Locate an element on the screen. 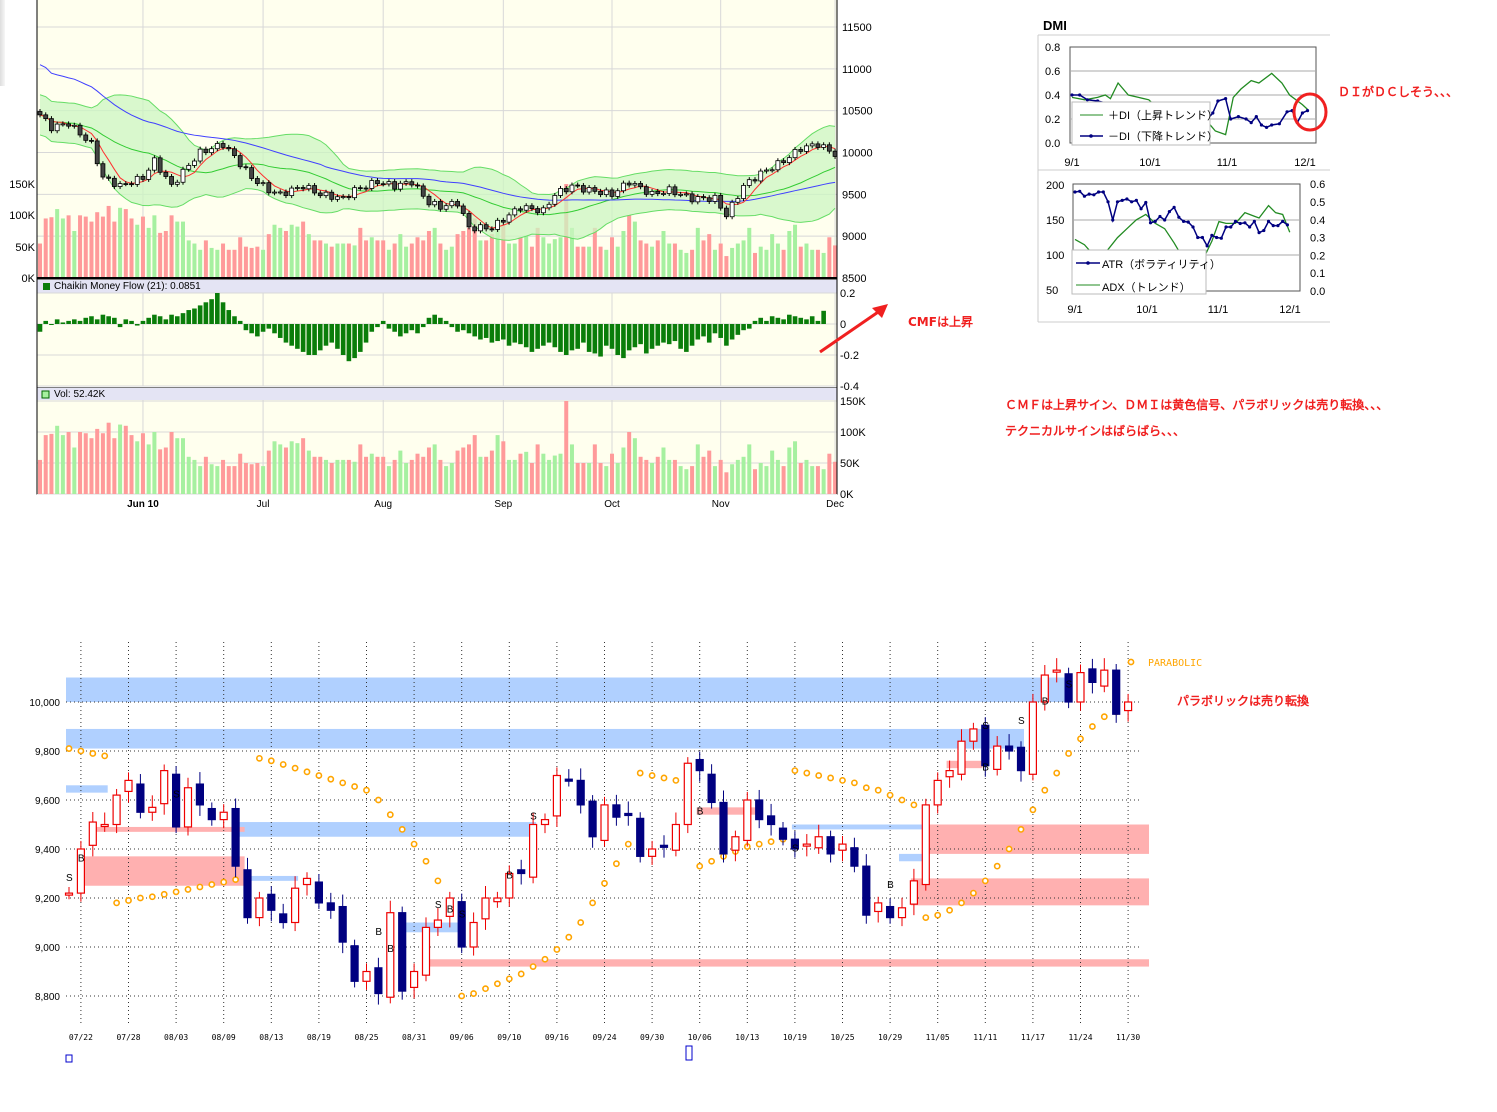  date-tick-label: 10/29 is located at coordinates (890, 1037).